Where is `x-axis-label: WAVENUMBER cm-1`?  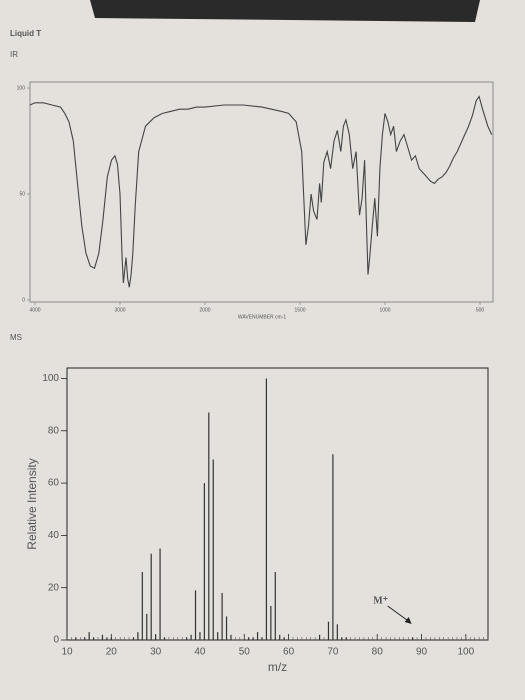
x-axis-label: WAVENUMBER cm-1 is located at coordinates (262, 317).